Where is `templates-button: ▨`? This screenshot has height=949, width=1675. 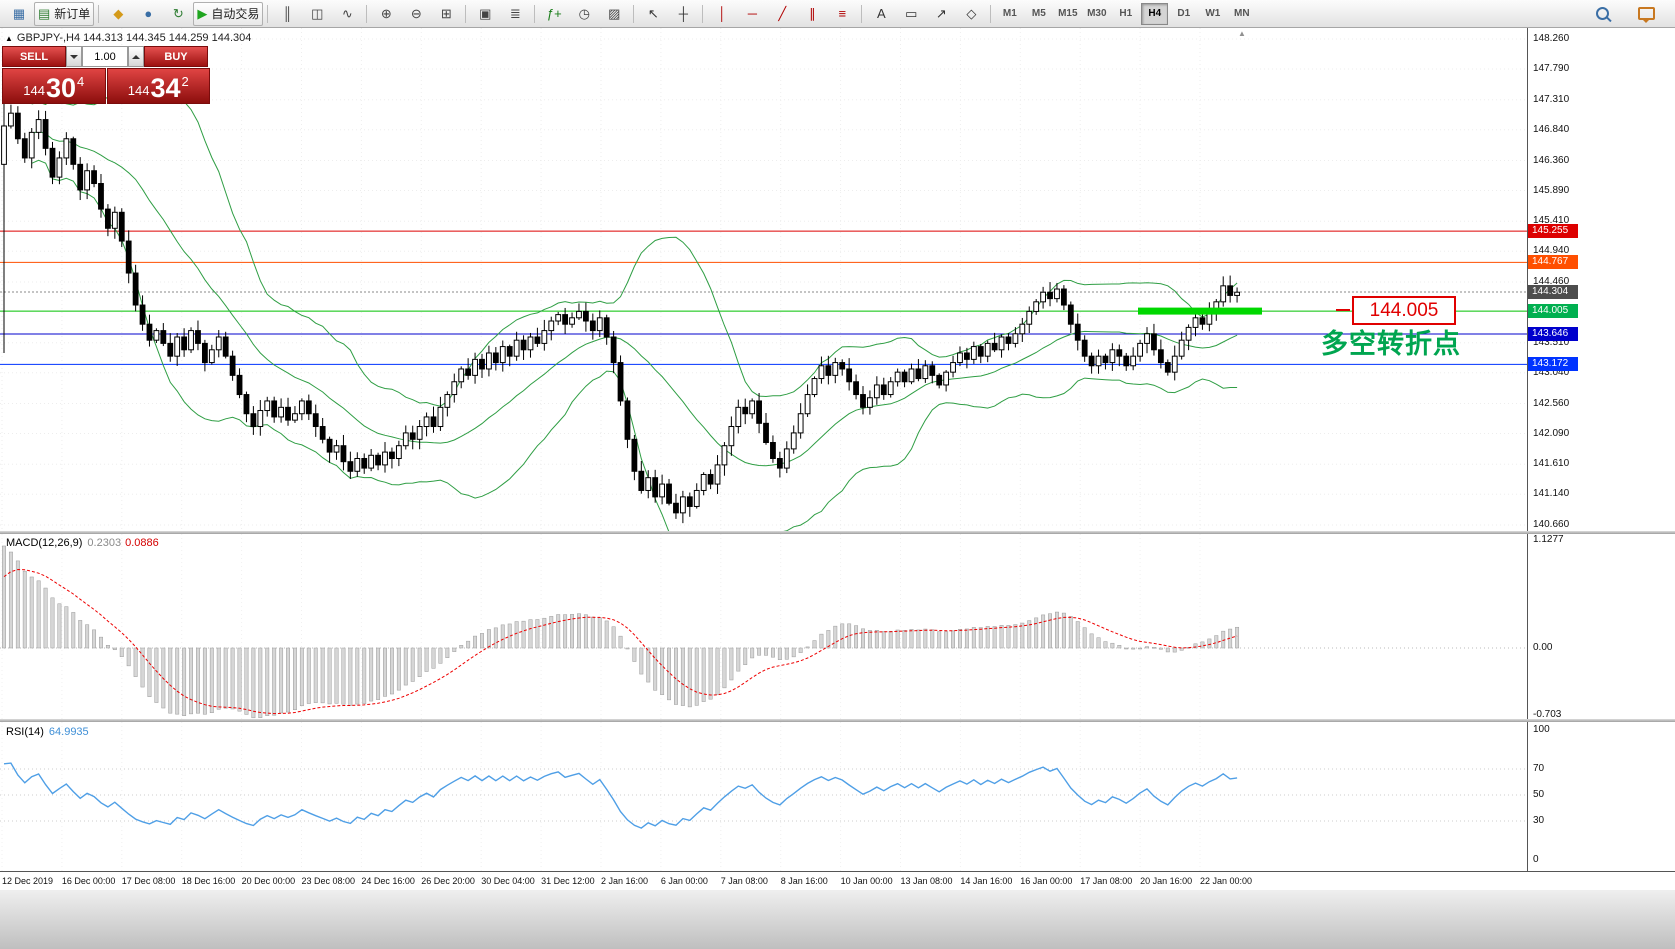 templates-button: ▨ is located at coordinates (614, 14).